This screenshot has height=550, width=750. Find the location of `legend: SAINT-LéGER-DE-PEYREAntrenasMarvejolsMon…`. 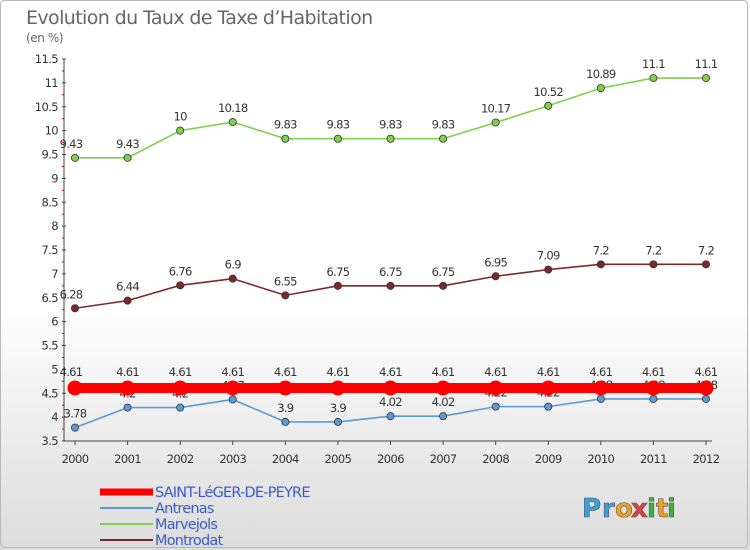

legend: SAINT-LéGER-DE-PEYREAntrenasMarvejolsMon… is located at coordinates (205, 517).